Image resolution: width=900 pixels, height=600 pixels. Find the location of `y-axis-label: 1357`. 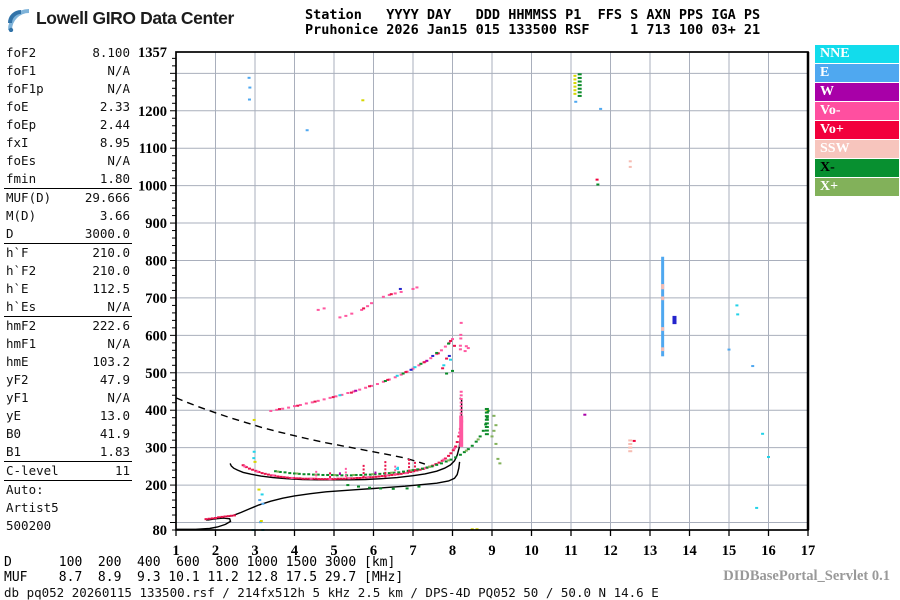

y-axis-label: 1357 is located at coordinates (152, 53).